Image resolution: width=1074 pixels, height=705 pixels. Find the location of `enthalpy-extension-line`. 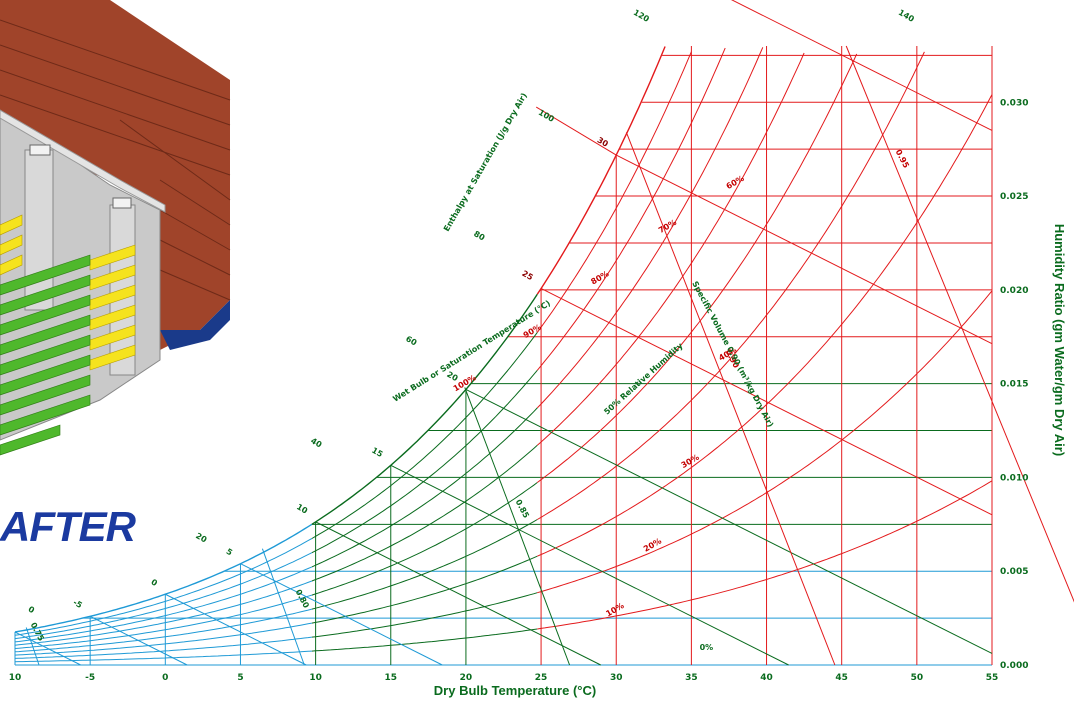

enthalpy-extension-line is located at coordinates (576, 131).